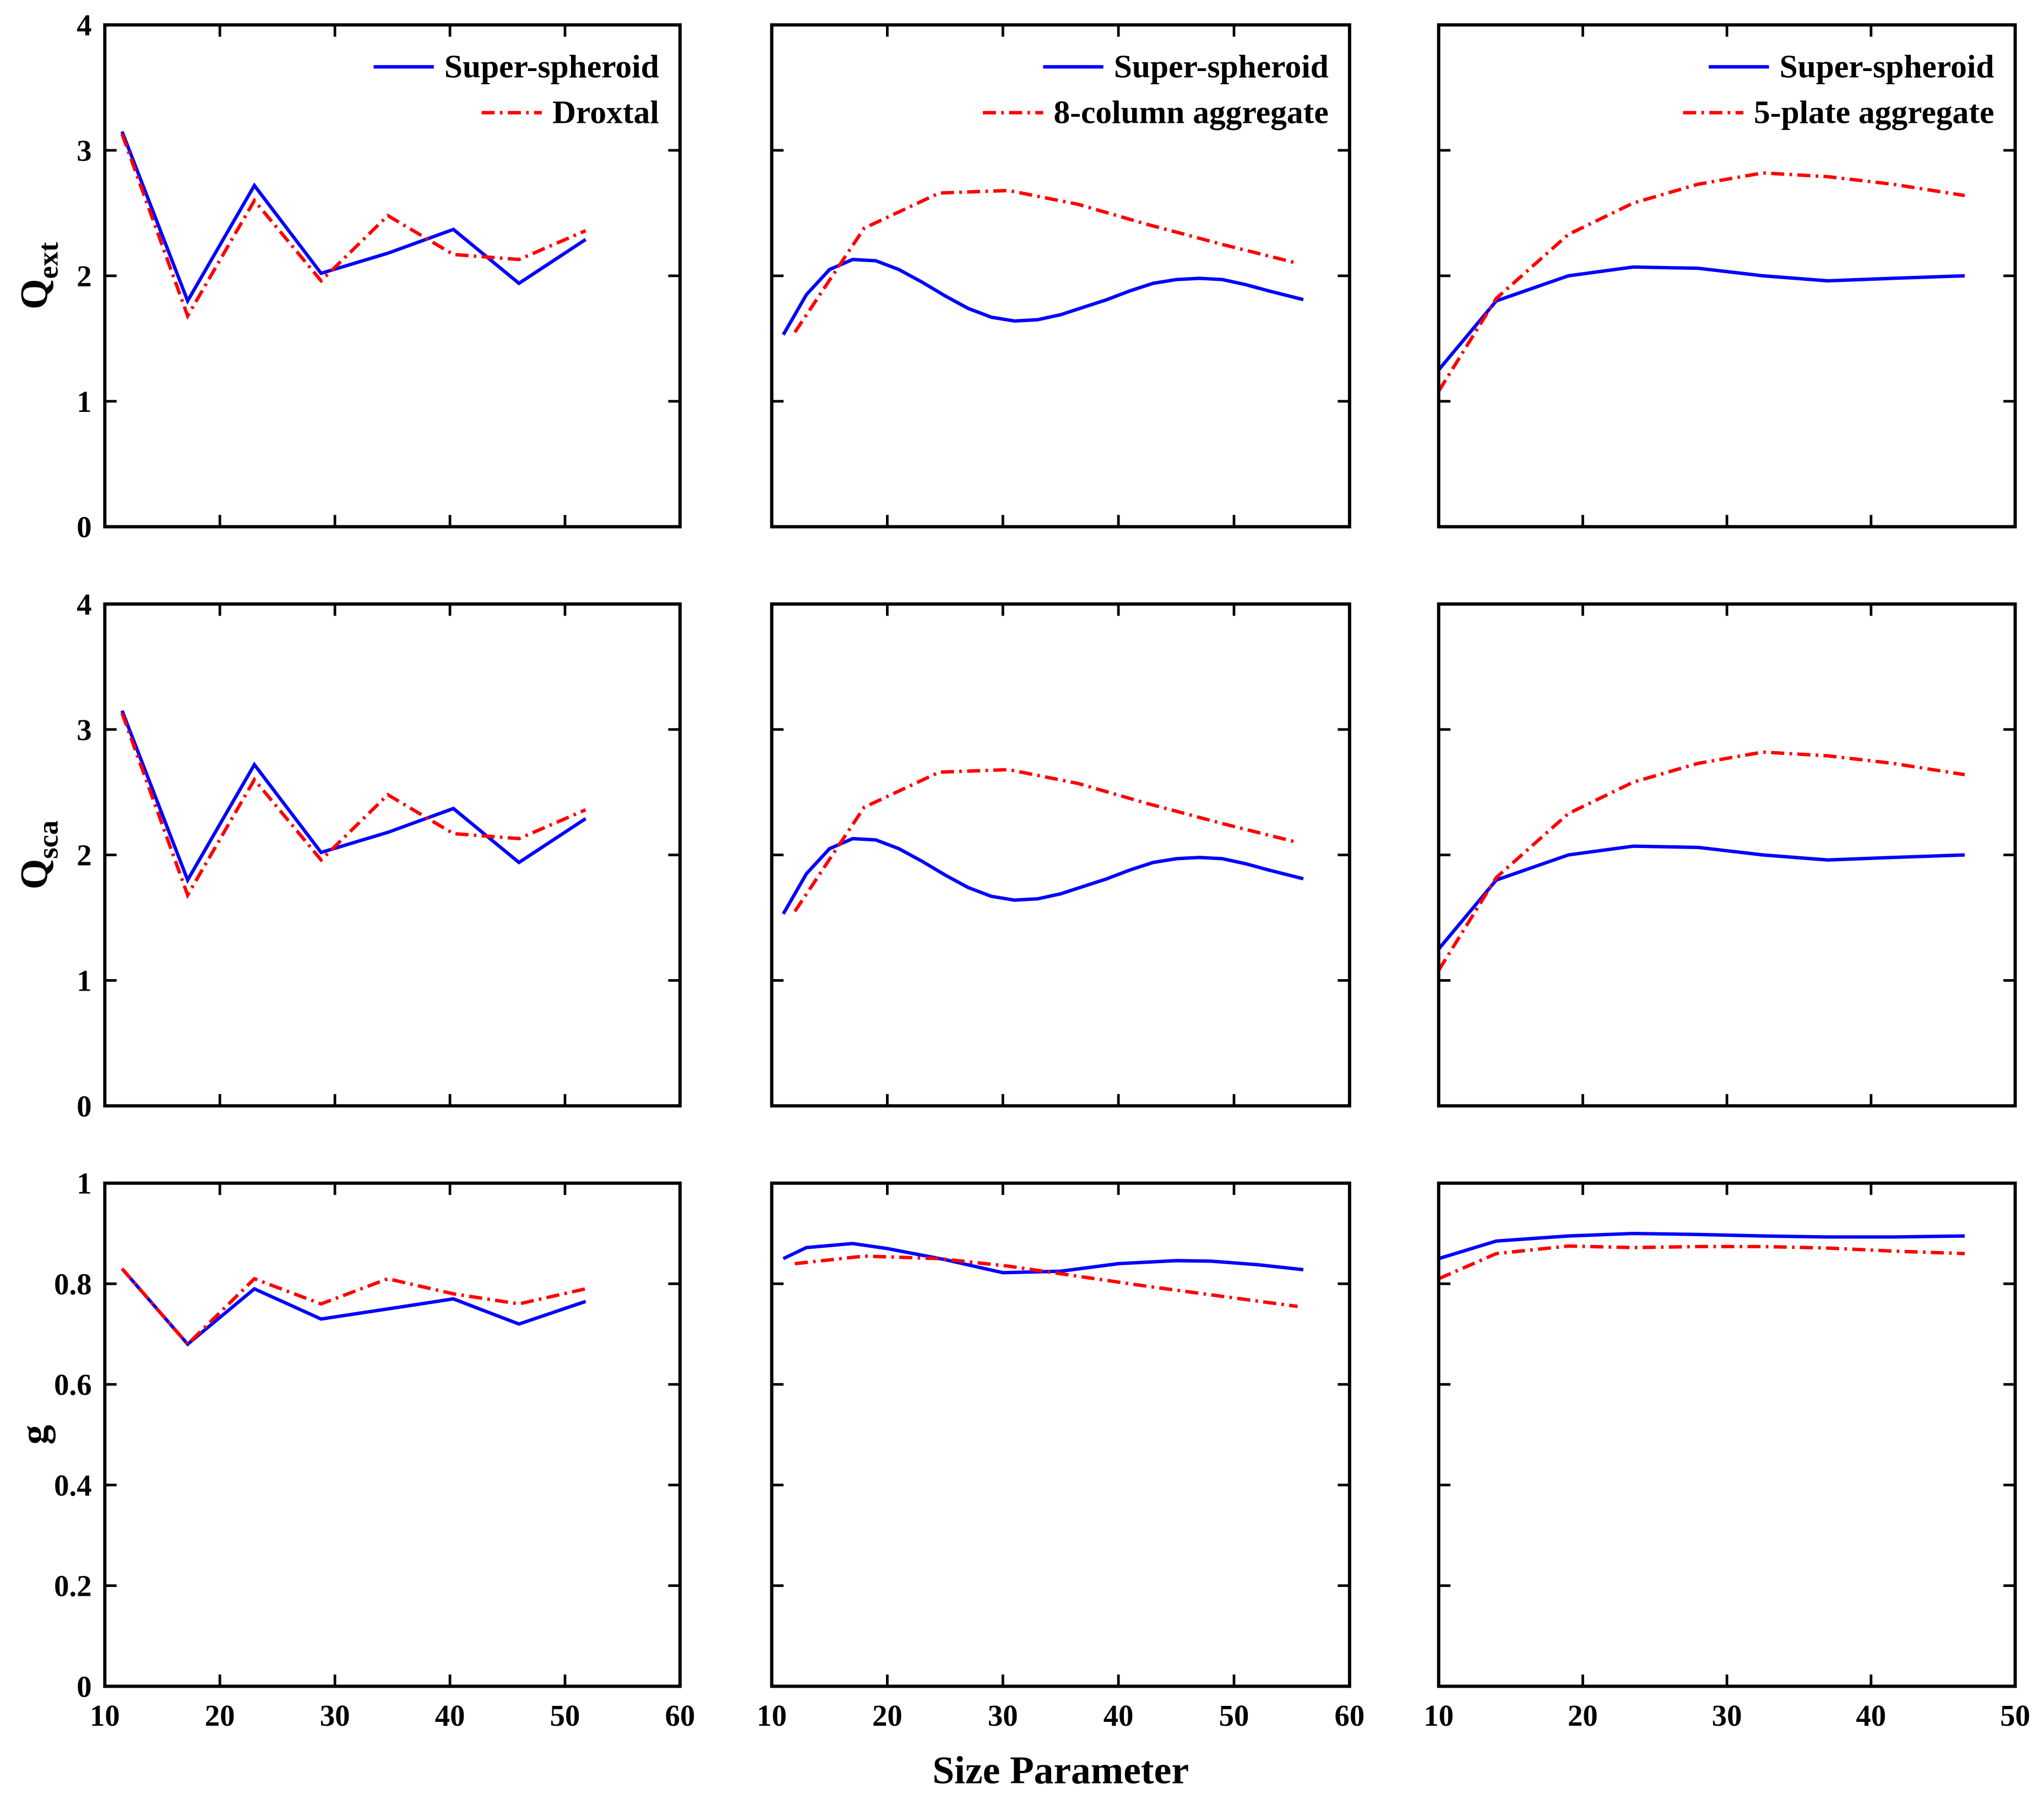 The image size is (2044, 1794). I want to click on panel: 0 1 2 3 4 Super-spheroid Droxtal Qext, so click(347, 276).